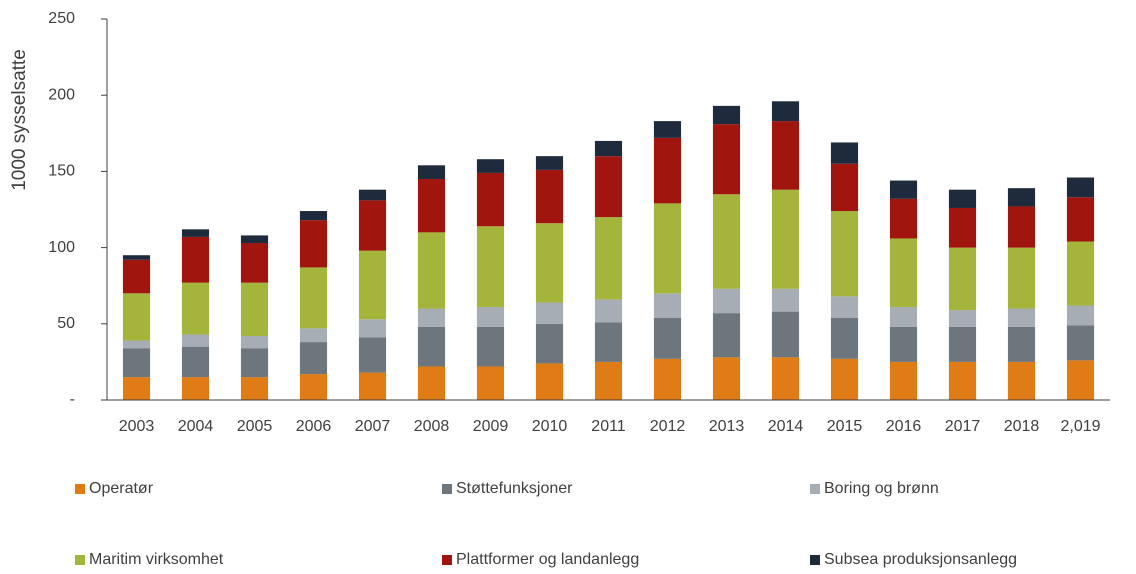 Image resolution: width=1136 pixels, height=574 pixels. Describe the element at coordinates (72, 399) in the screenshot. I see `y-tick-label: -` at that location.